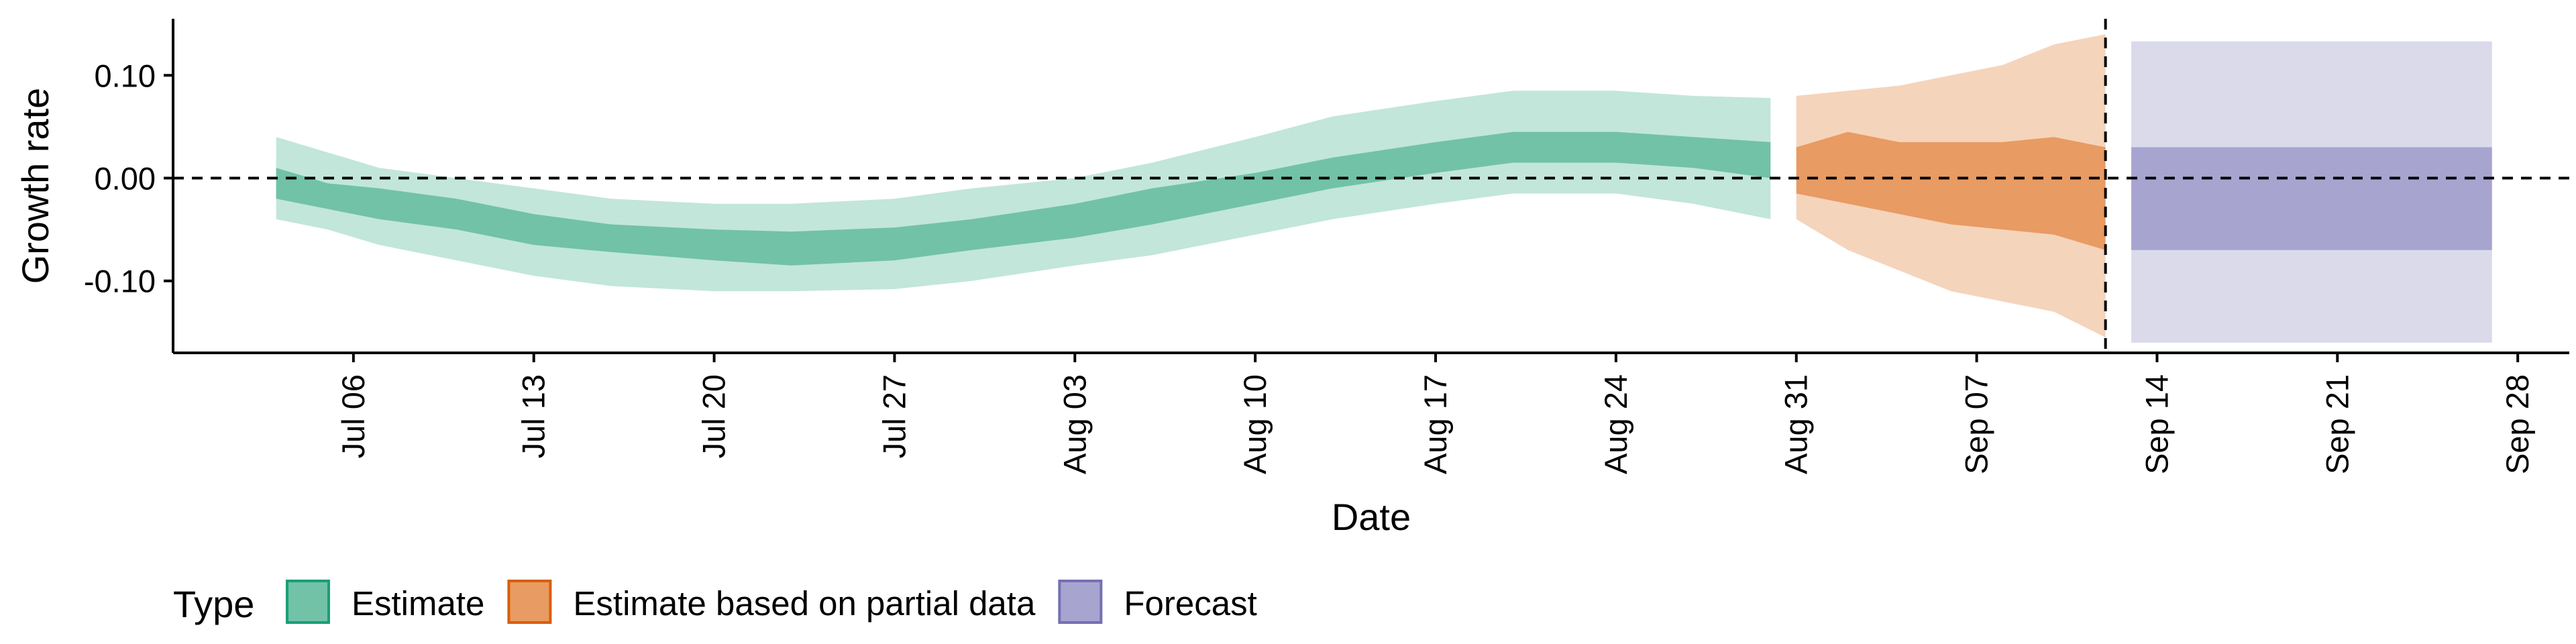 The height and width of the screenshot is (644, 2576). What do you see at coordinates (308, 602) in the screenshot?
I see `legend-swatch-estimate` at bounding box center [308, 602].